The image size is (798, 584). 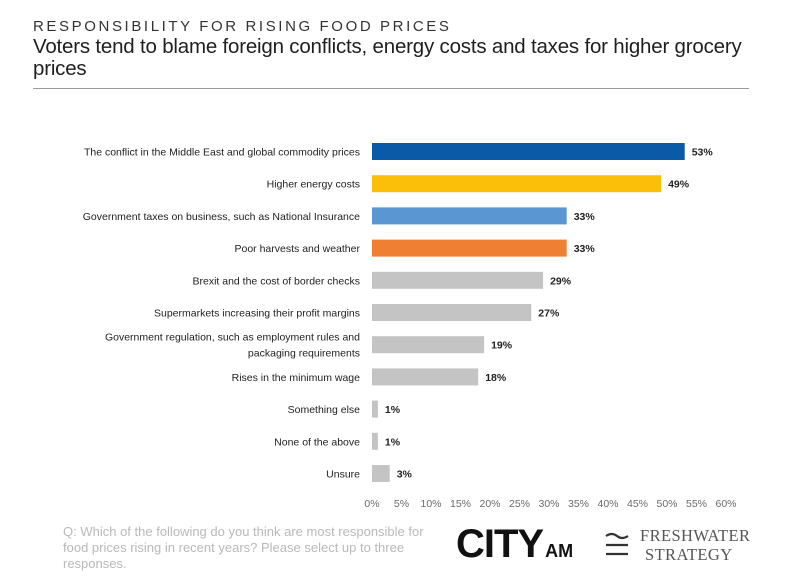 I want to click on x-tick-label: 35%, so click(x=578, y=504).